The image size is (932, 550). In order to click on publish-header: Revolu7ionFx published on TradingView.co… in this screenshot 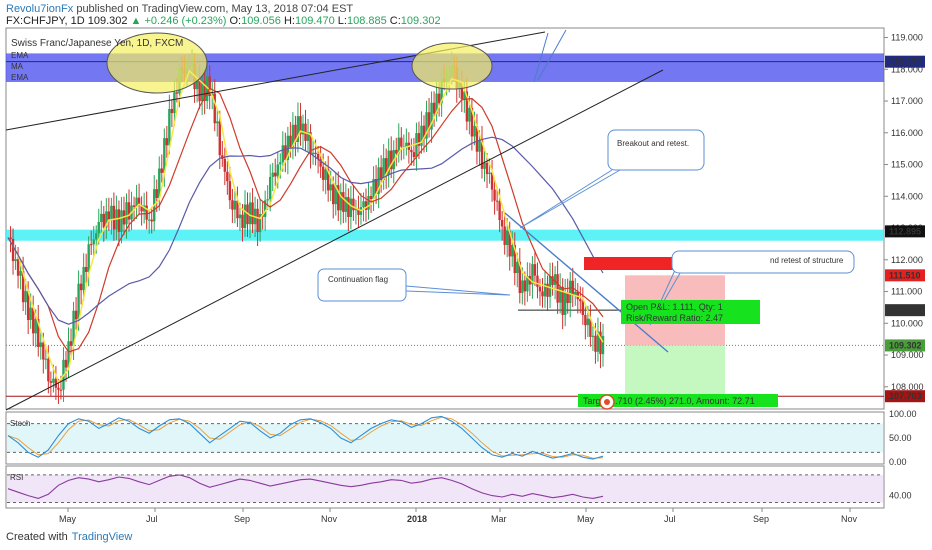, I will do `click(179, 9)`.